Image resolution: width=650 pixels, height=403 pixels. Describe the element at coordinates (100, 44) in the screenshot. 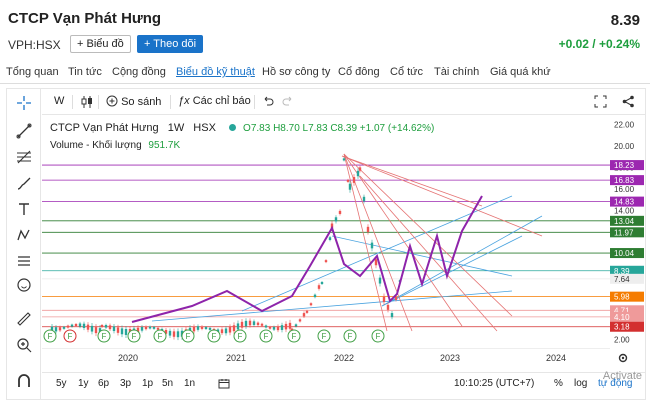

I see `add-chart-button: + Biểu đồ` at that location.